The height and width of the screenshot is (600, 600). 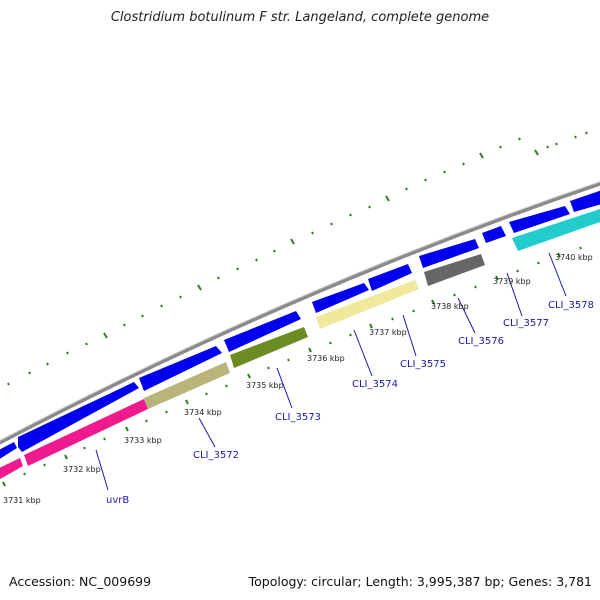 I want to click on scale-label: 3733 kbp, so click(x=143, y=440).